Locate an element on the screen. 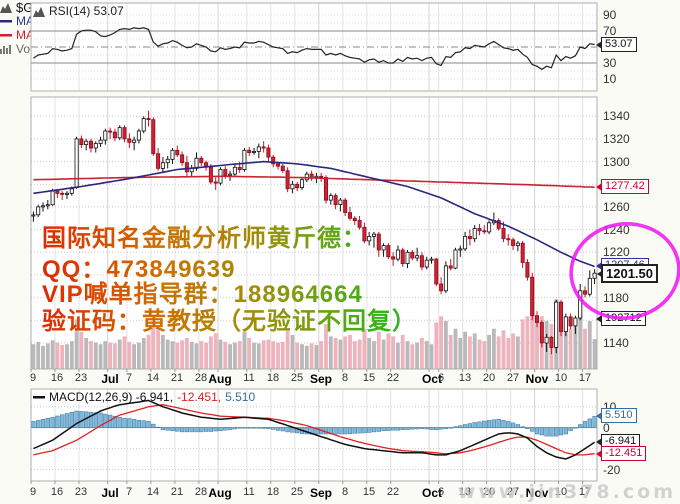 The height and width of the screenshot is (504, 680). rsi-axis-label: 90 is located at coordinates (610, 15).